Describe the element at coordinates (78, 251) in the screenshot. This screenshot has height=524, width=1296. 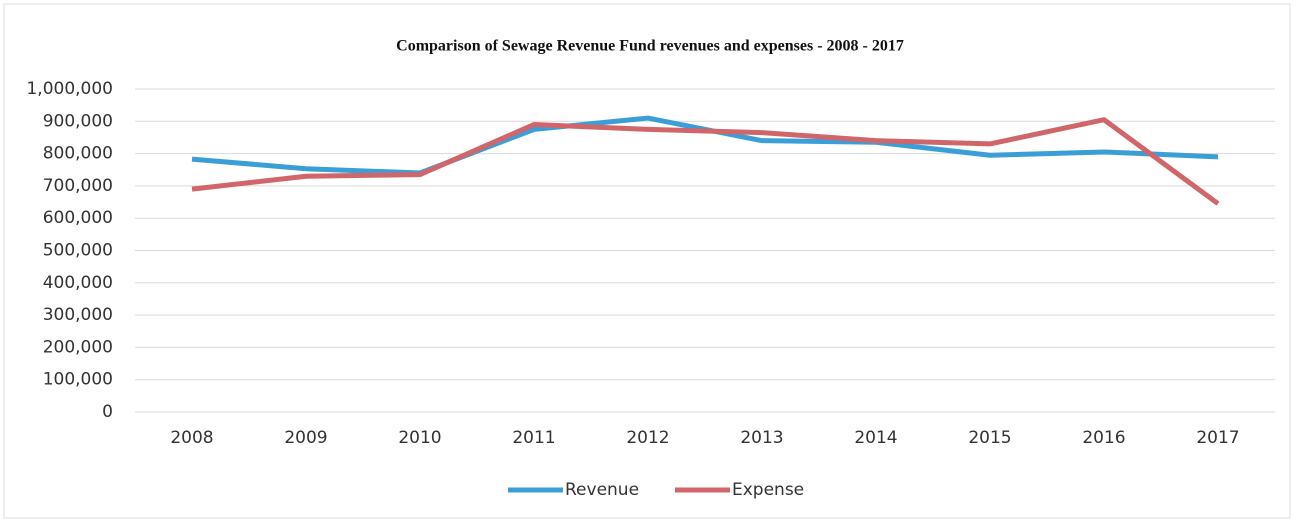
I see `y-tick-label: 500,000` at that location.